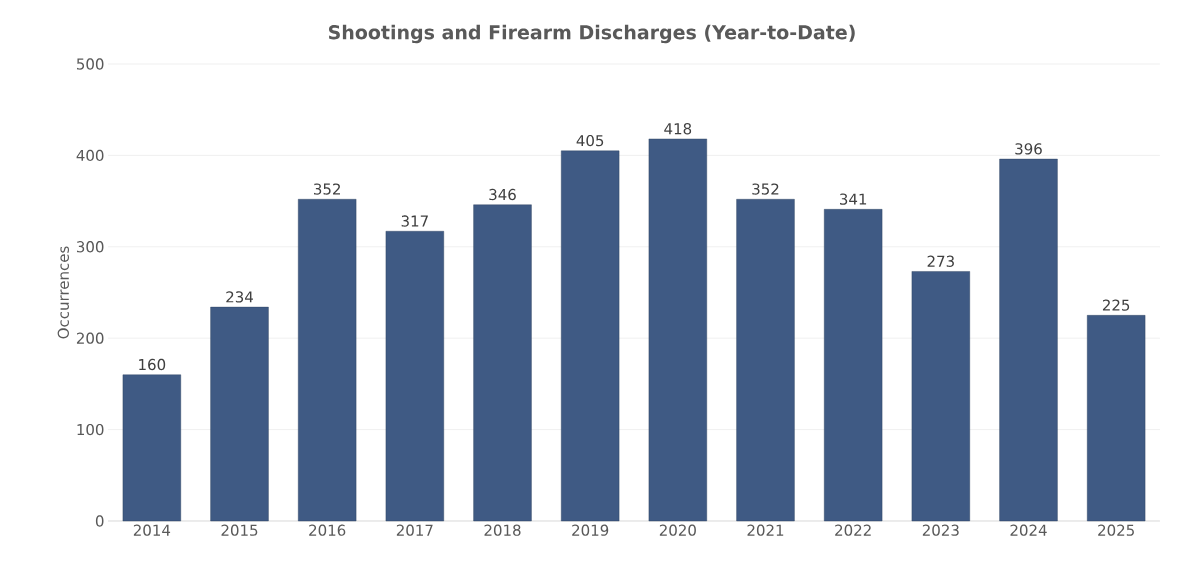  Describe the element at coordinates (1028, 149) in the screenshot. I see `data-label: 396` at that location.